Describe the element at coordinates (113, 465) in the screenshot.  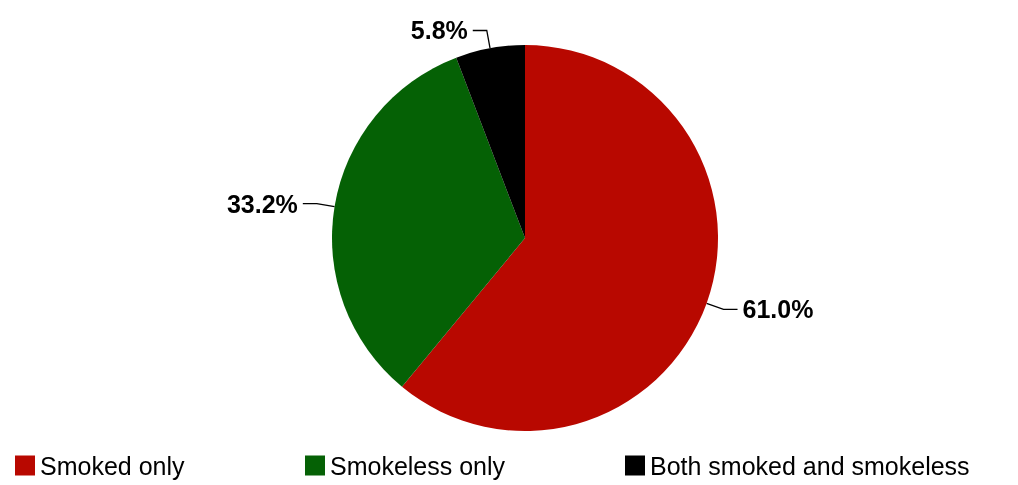
I see `legend-label: Smoked only` at that location.